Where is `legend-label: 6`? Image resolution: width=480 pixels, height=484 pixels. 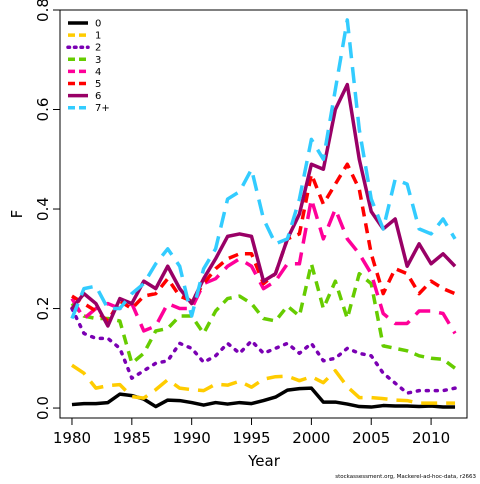 legend-label: 6 is located at coordinates (98, 96).